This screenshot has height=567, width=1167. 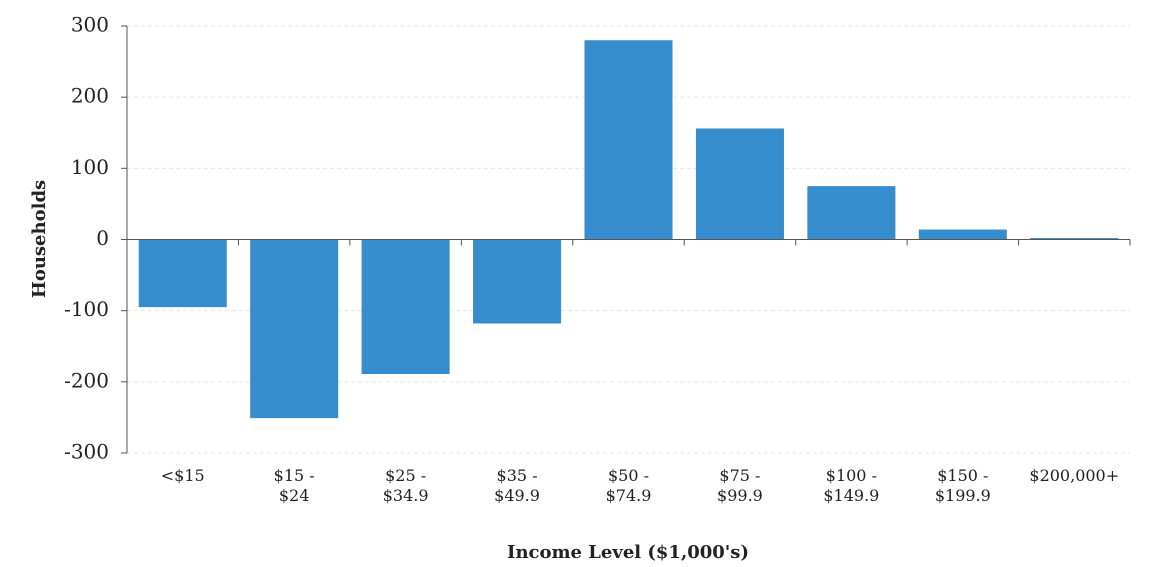 What do you see at coordinates (962, 485) in the screenshot?
I see `x-tick-label: $150 - $199.9` at bounding box center [962, 485].